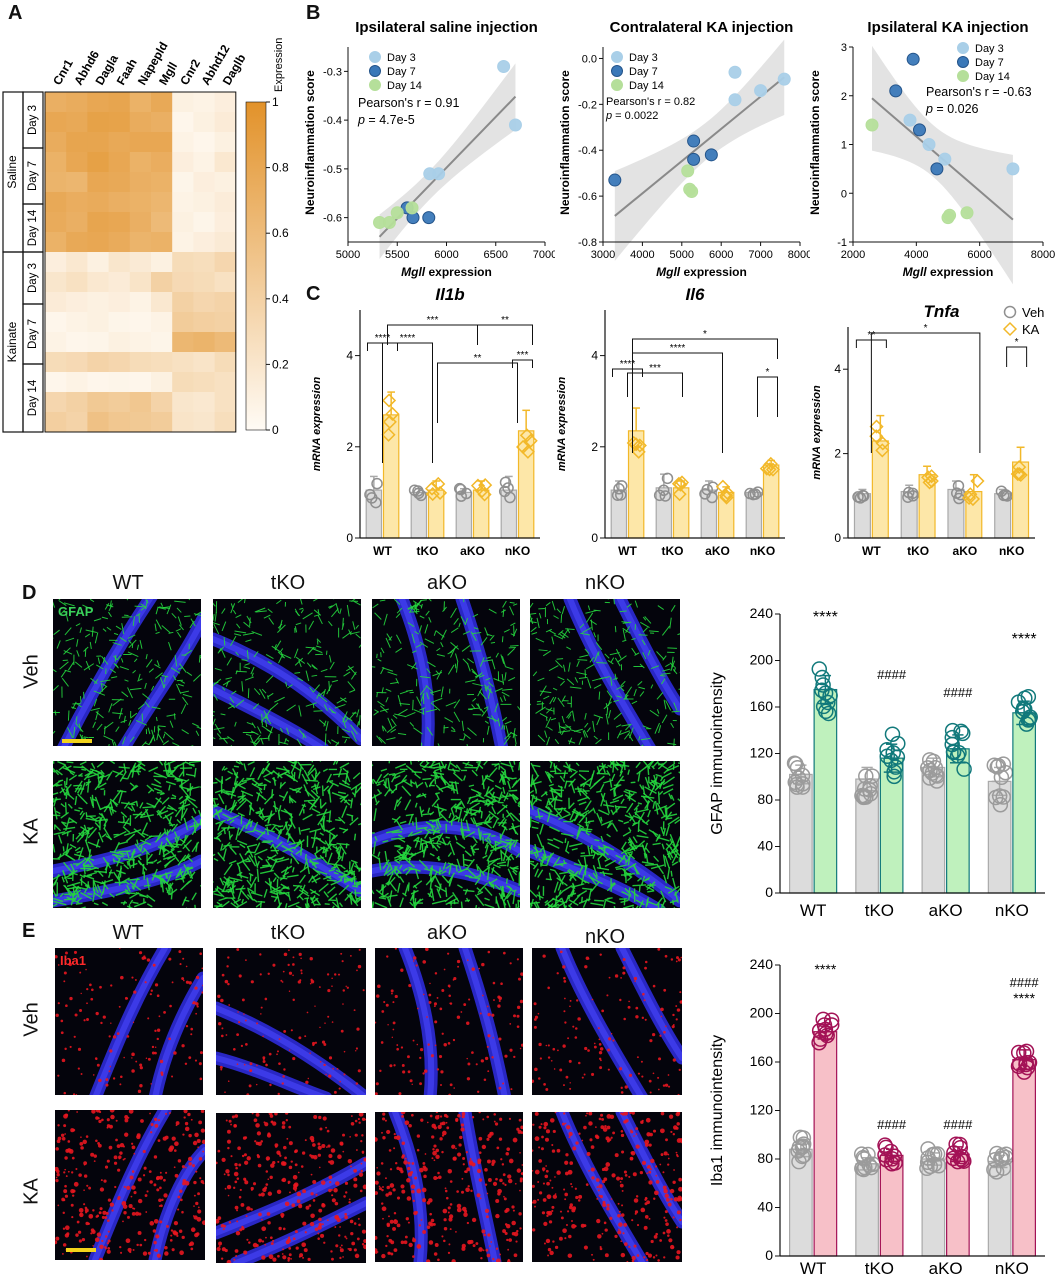  I want to click on category-label: WT, so click(871, 551).